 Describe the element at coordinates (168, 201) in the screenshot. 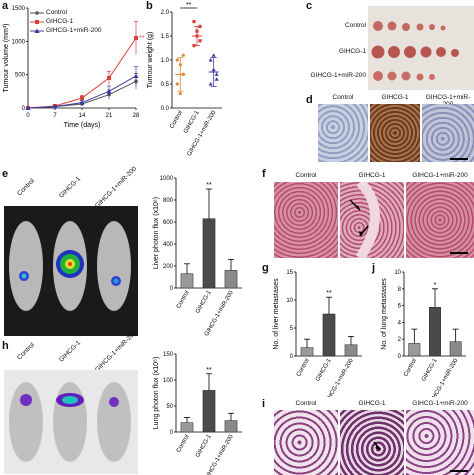

I see `y-tick-label: 800` at that location.